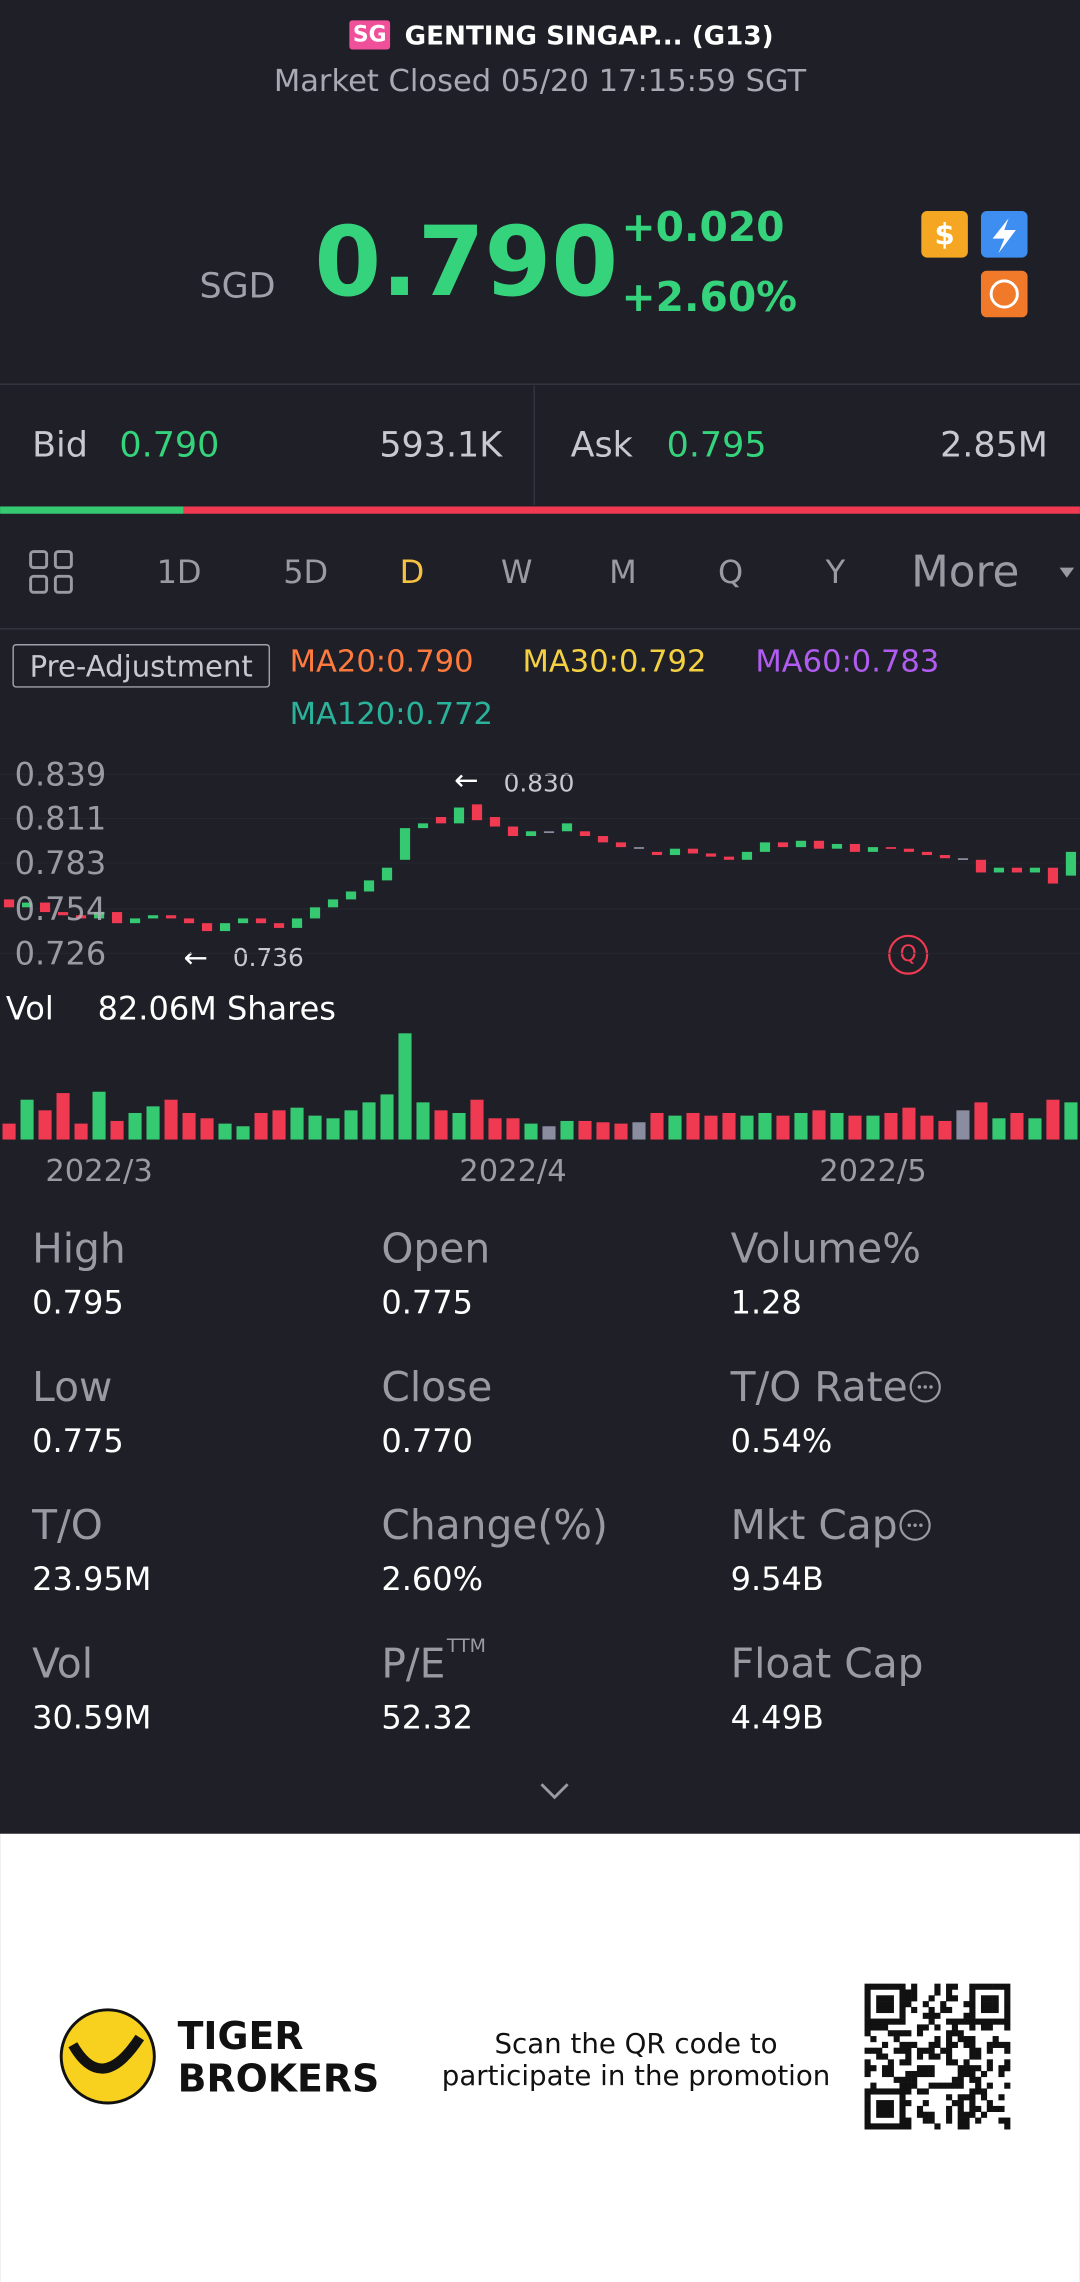 The image size is (1080, 2282). Describe the element at coordinates (179, 572) in the screenshot. I see `period-tab: 1D` at that location.